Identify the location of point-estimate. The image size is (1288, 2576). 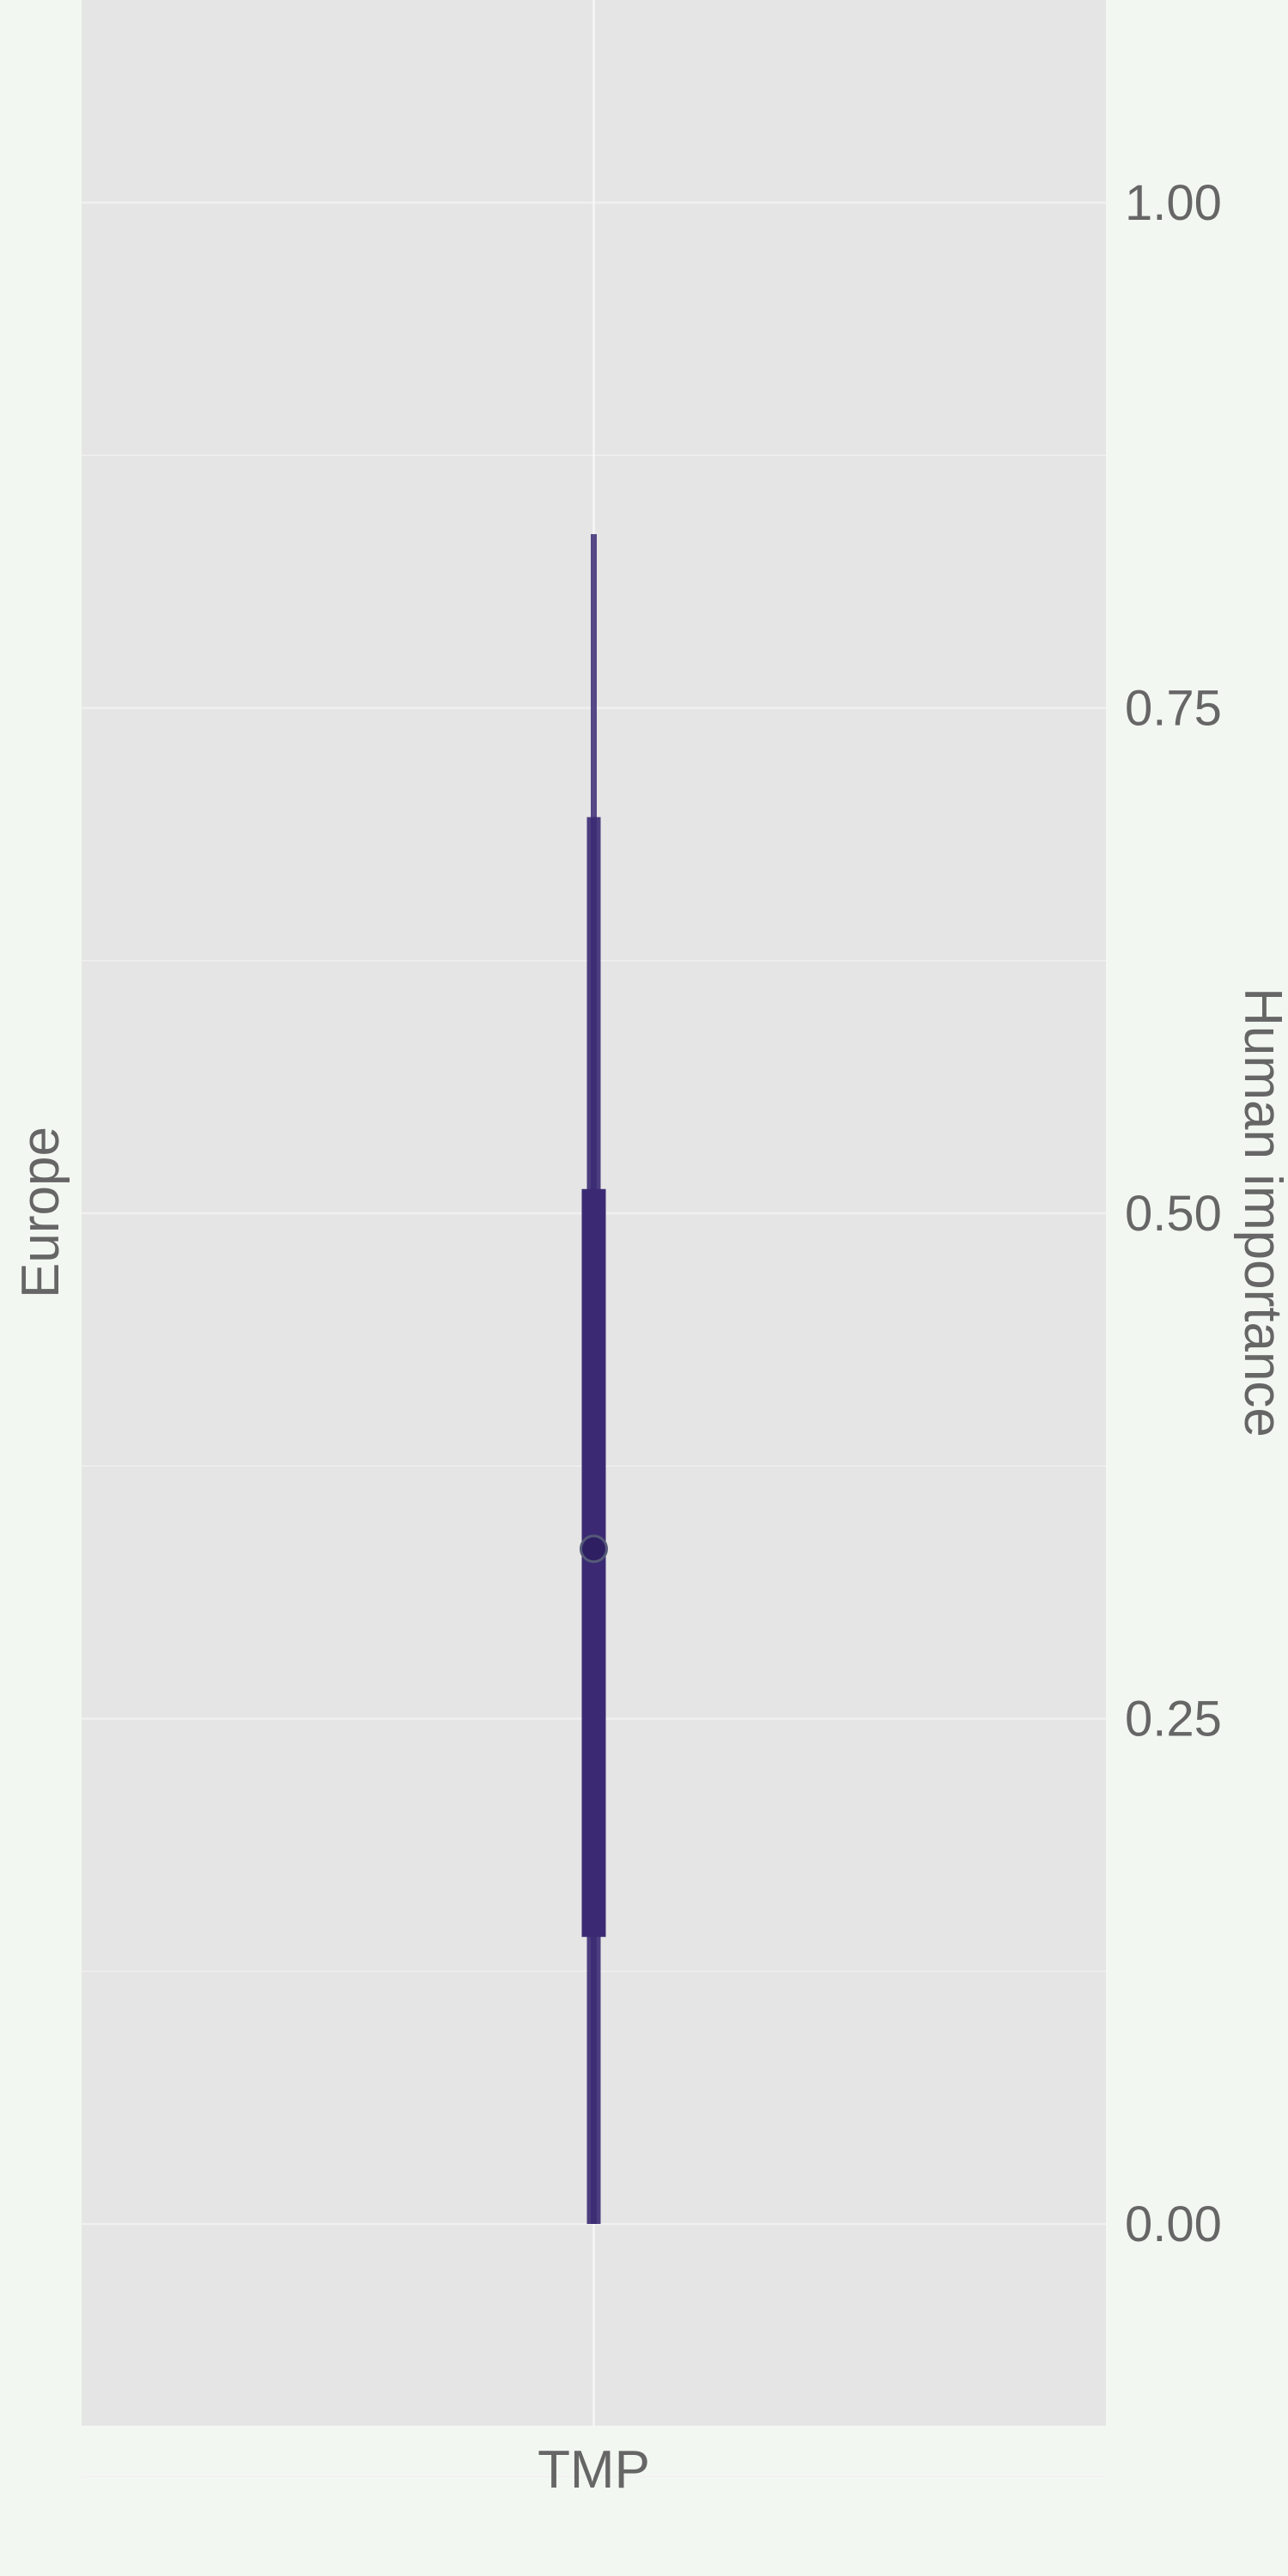
(594, 1549).